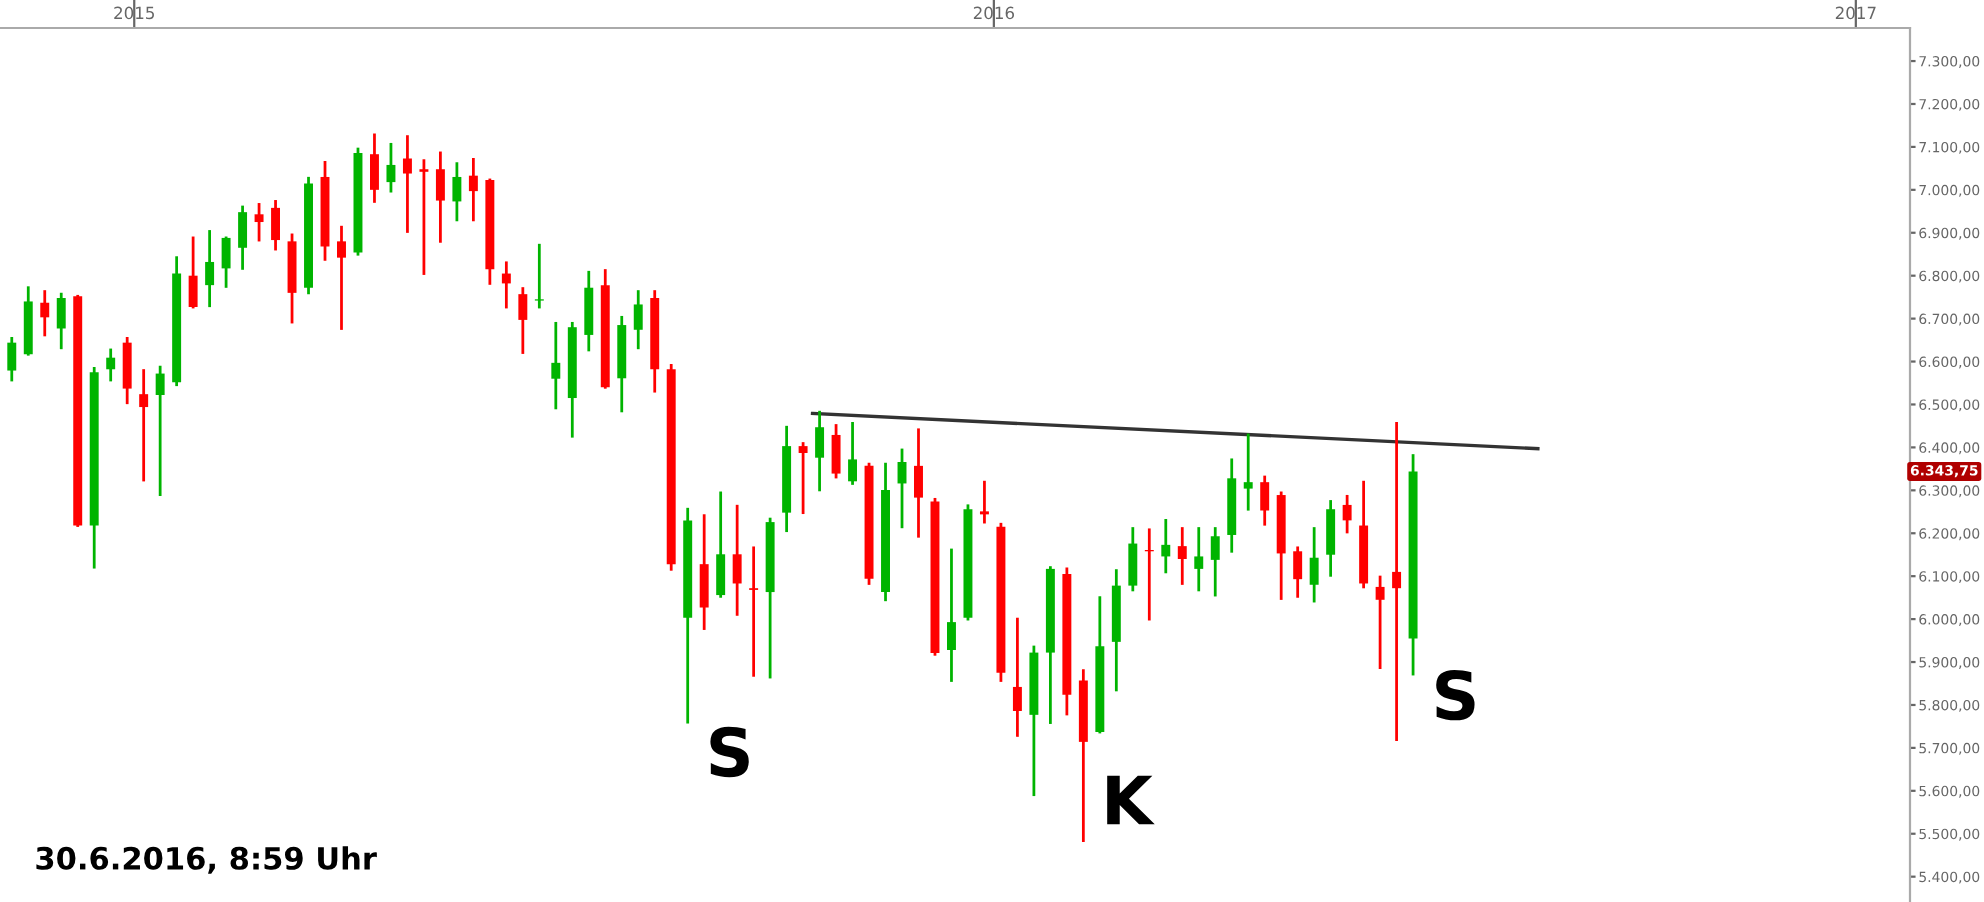 Image resolution: width=1984 pixels, height=902 pixels. What do you see at coordinates (1131, 800) in the screenshot?
I see `annotation: K` at bounding box center [1131, 800].